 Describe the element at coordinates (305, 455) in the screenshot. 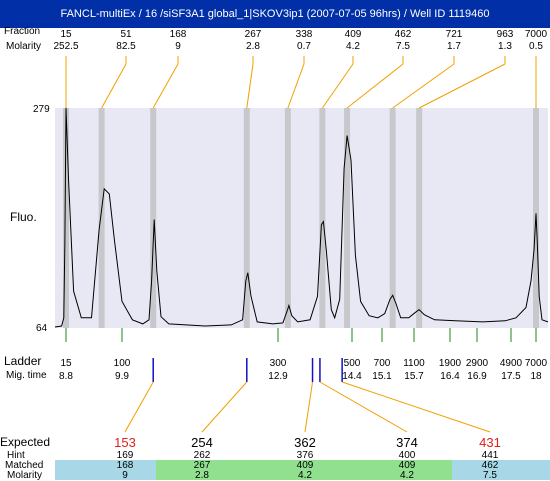

I see `hint-label: 376` at that location.